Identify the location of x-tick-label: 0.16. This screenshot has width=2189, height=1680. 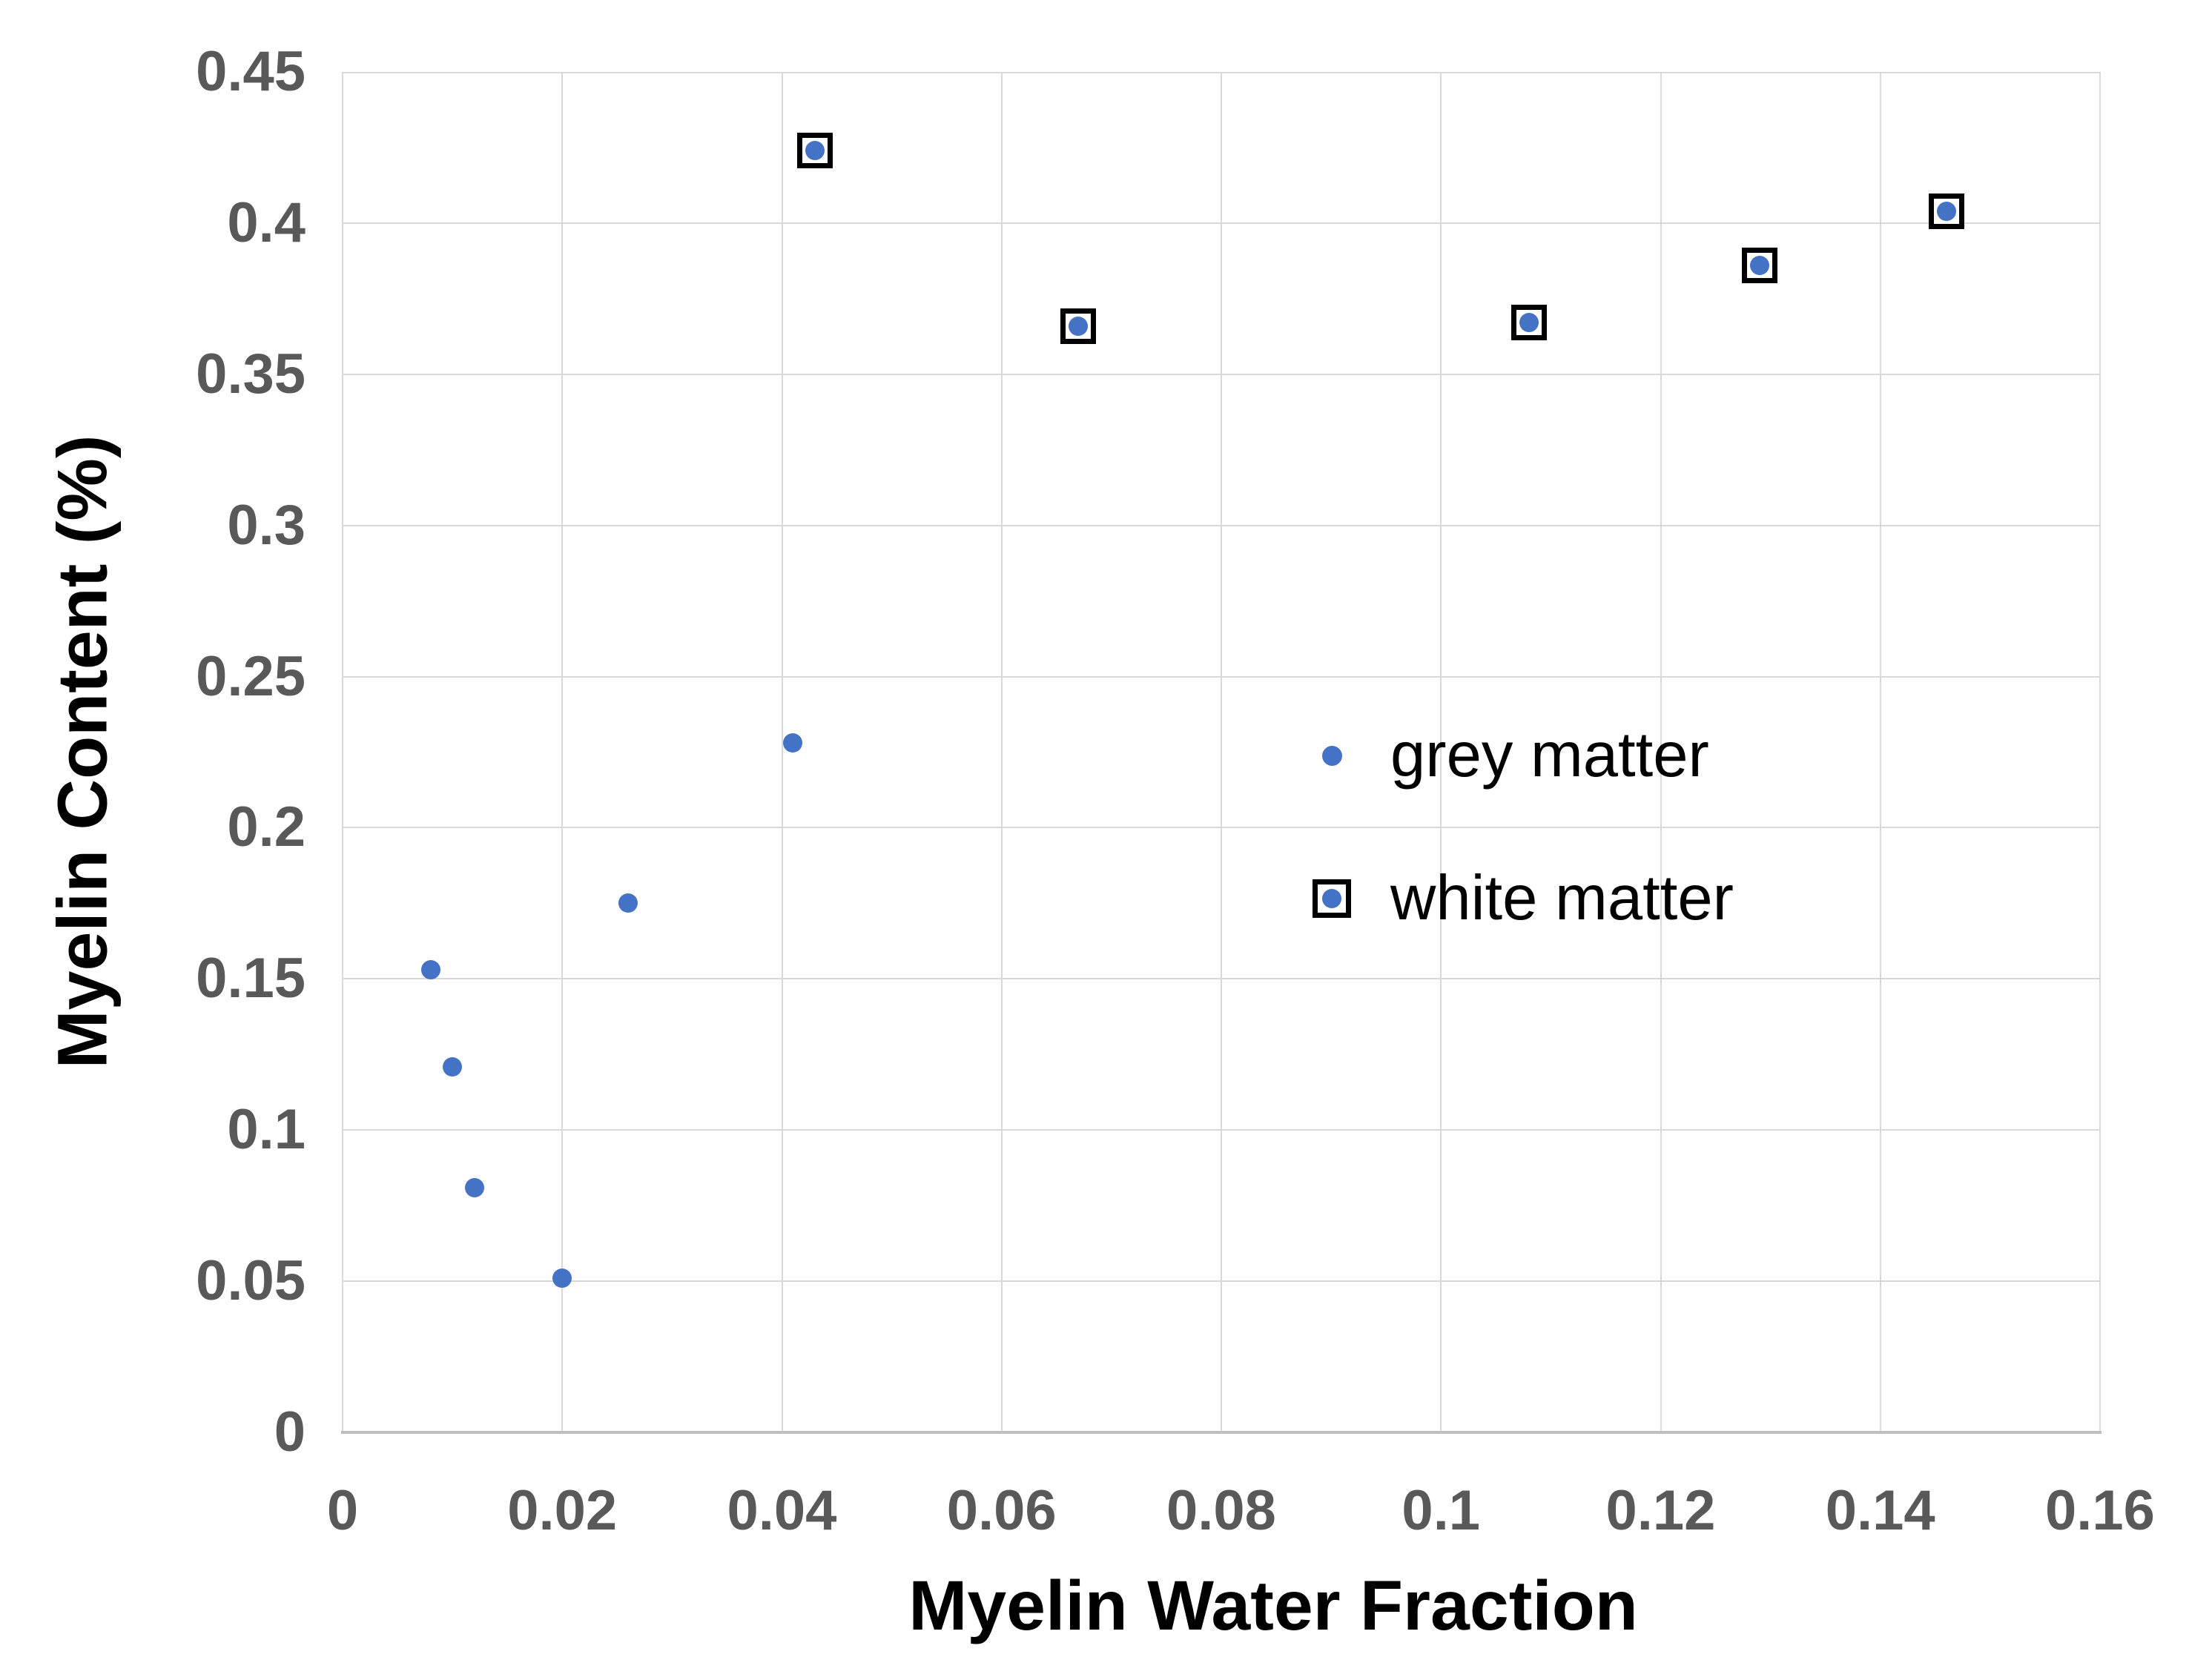
(2100, 1510).